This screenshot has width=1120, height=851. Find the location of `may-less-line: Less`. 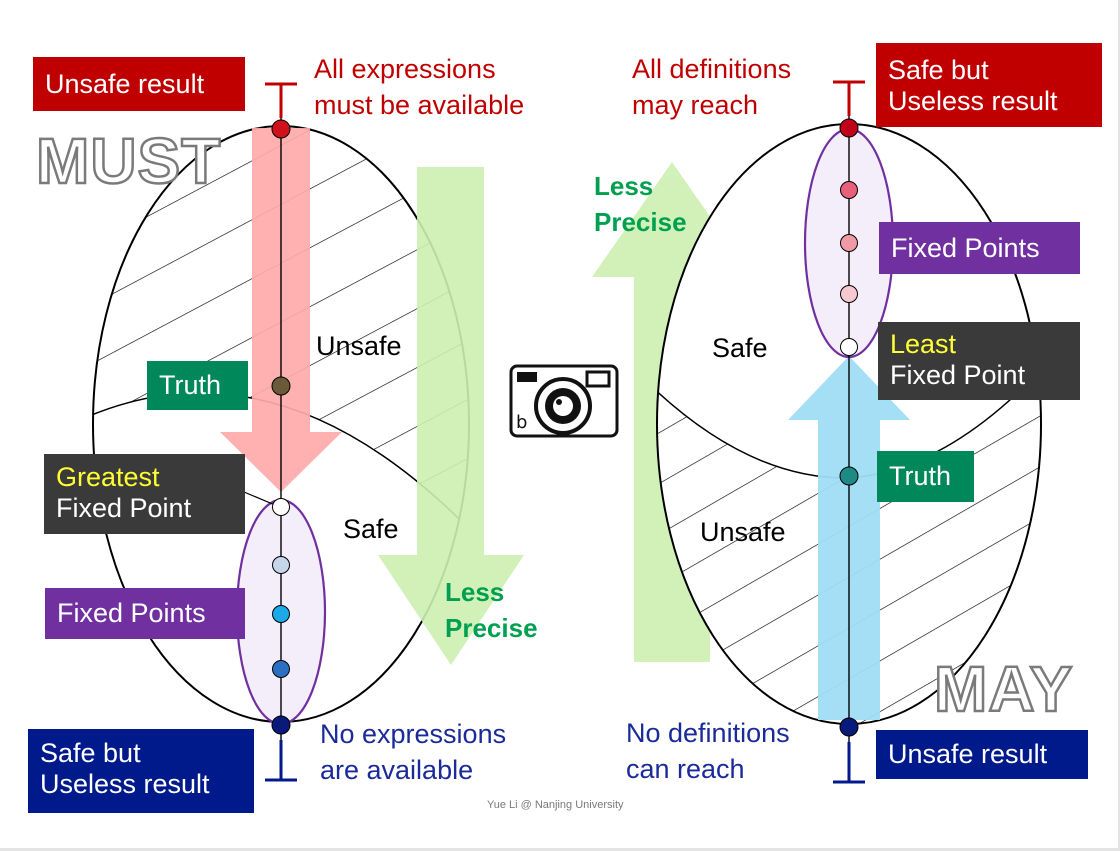

may-less-line: Less is located at coordinates (624, 186).